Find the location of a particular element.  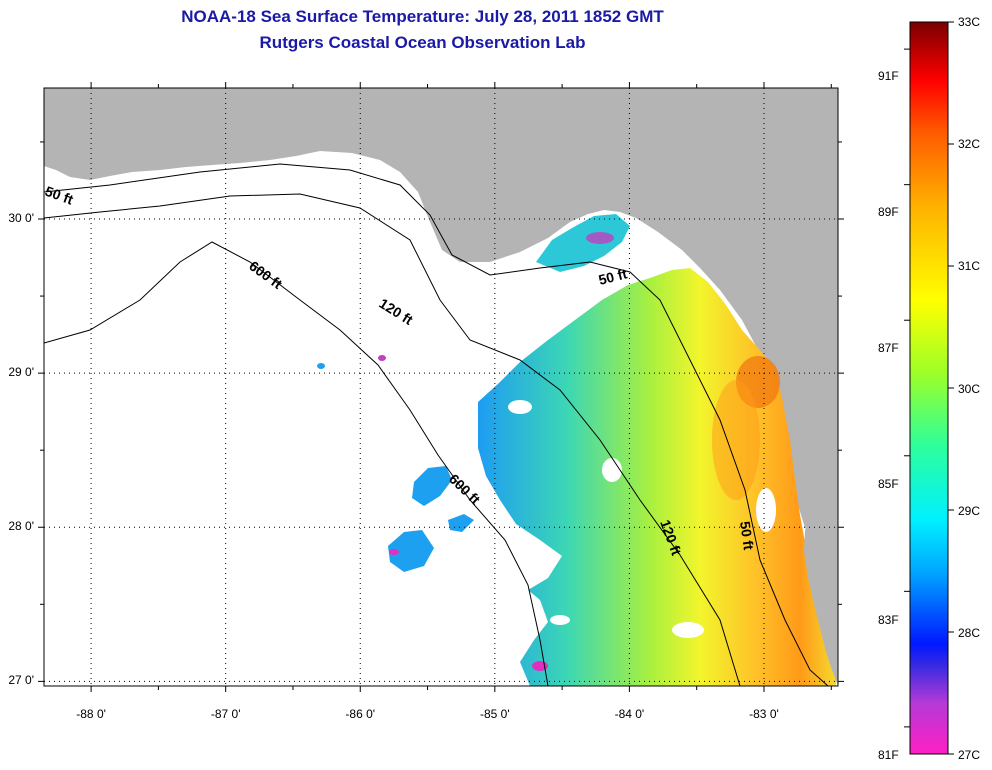

colorbar-label-32c: 32C is located at coordinates (969, 144).